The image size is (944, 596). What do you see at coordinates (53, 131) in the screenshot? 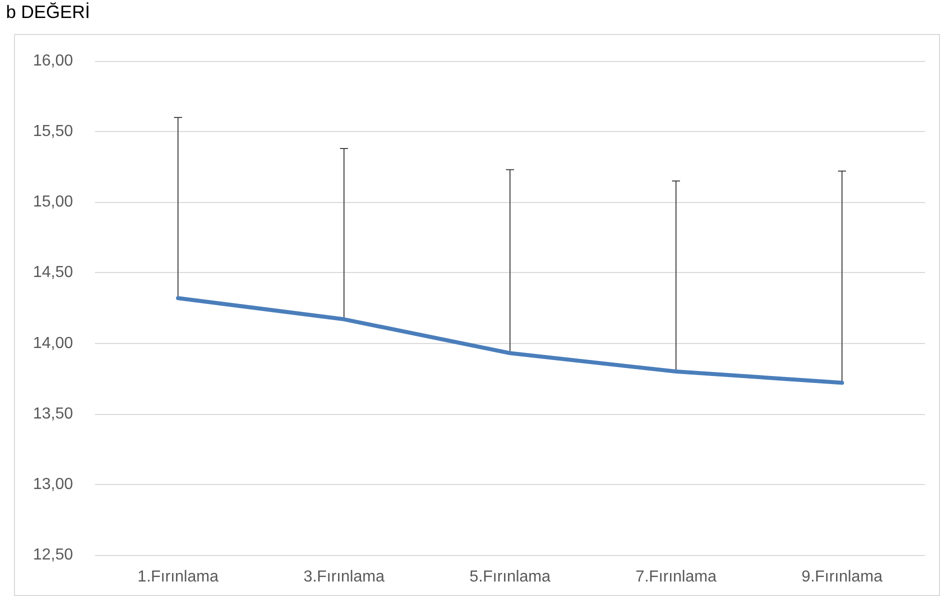
I see `y-tick-label: 15,50` at bounding box center [53, 131].